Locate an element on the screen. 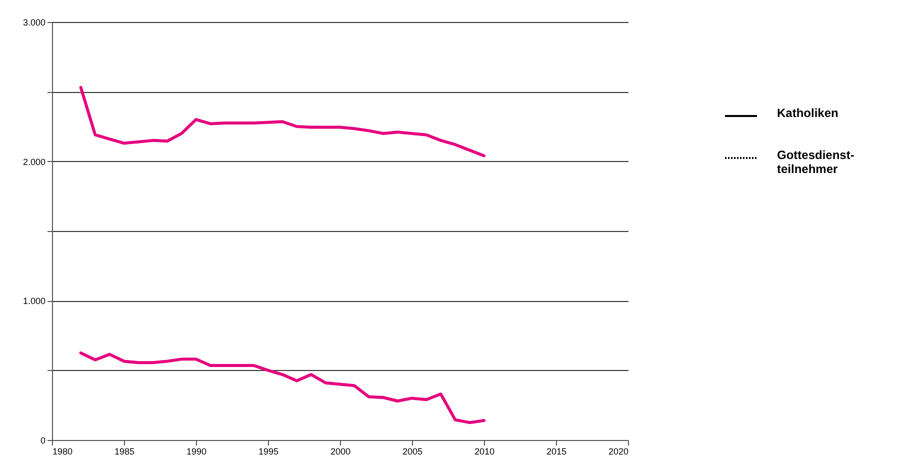 The width and height of the screenshot is (908, 466). x-tick-label: 2000 is located at coordinates (340, 451).